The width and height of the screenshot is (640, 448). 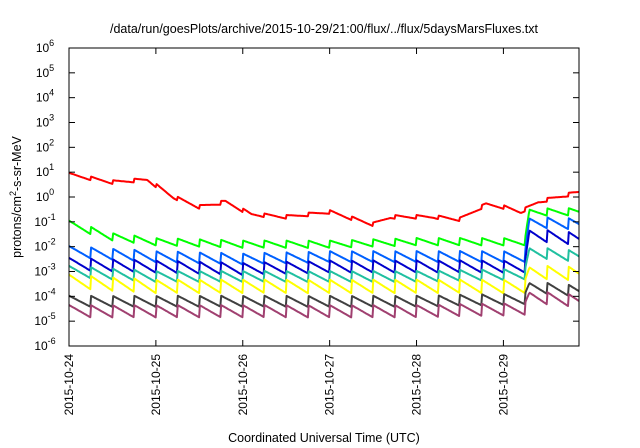 I want to click on y-tick-label-0: 10⁶, so click(x=45, y=46).